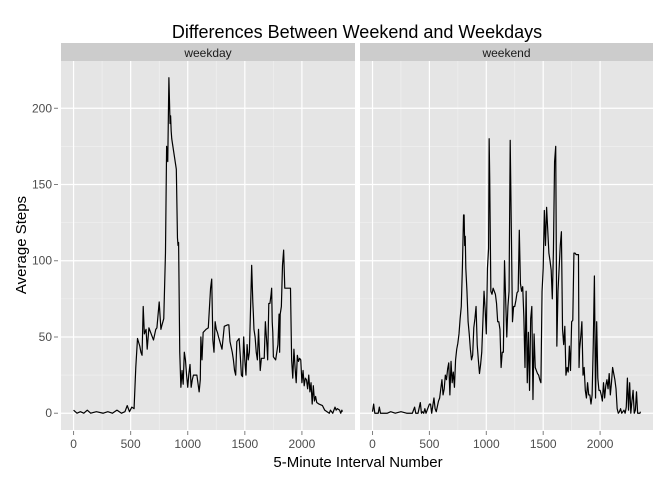 The width and height of the screenshot is (672, 480). I want to click on strip-weekend, so click(506, 52).